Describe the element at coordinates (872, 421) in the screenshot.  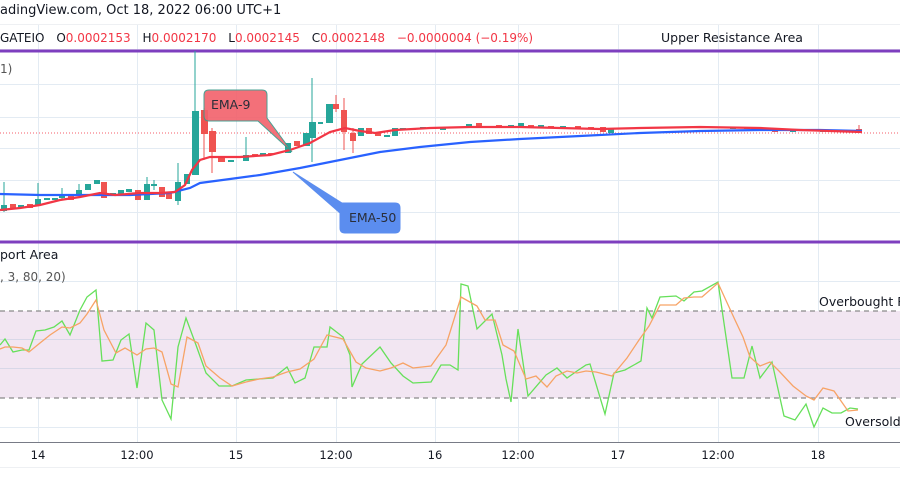
I see `oversold-label: Oversold I` at that location.